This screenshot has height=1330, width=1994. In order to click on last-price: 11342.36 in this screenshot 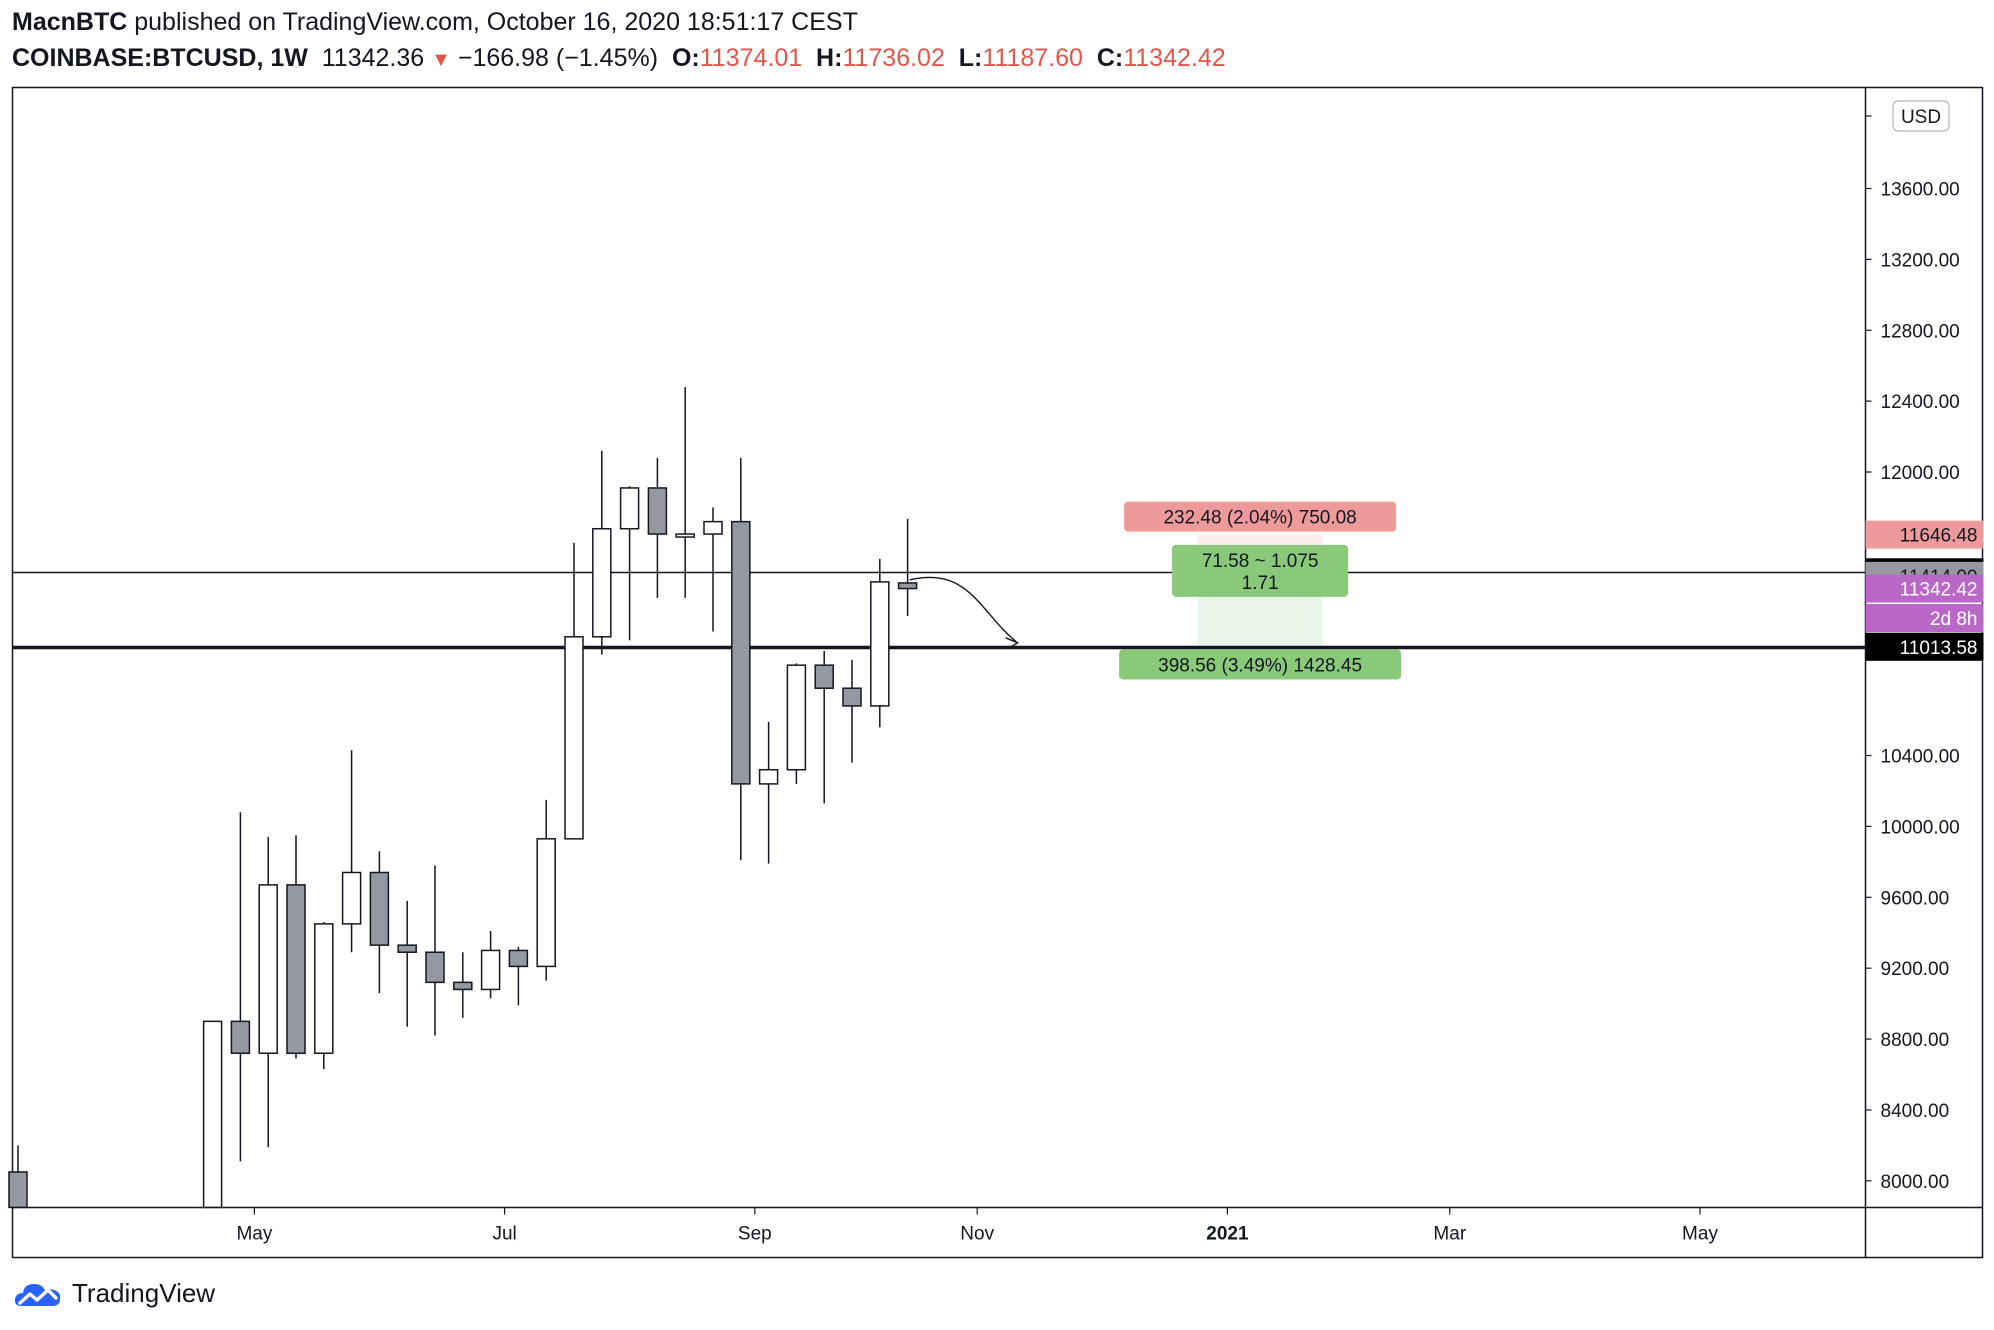, I will do `click(373, 58)`.